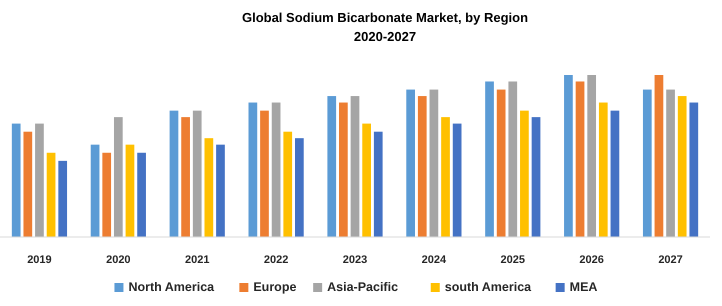  I want to click on x-tick-label: 2026, so click(591, 260).